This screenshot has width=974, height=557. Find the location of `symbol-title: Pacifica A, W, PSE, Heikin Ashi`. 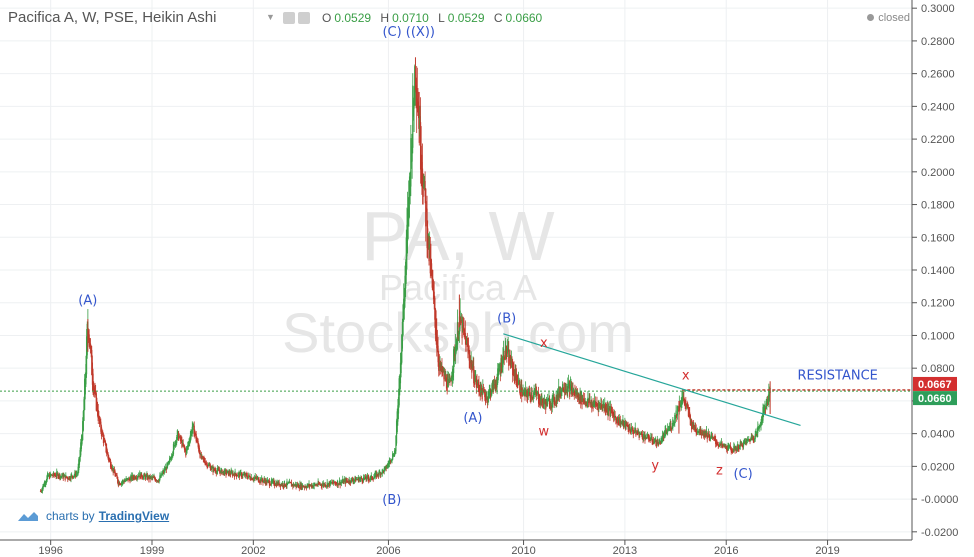

symbol-title: Pacifica A, W, PSE, Heikin Ashi is located at coordinates (112, 17).